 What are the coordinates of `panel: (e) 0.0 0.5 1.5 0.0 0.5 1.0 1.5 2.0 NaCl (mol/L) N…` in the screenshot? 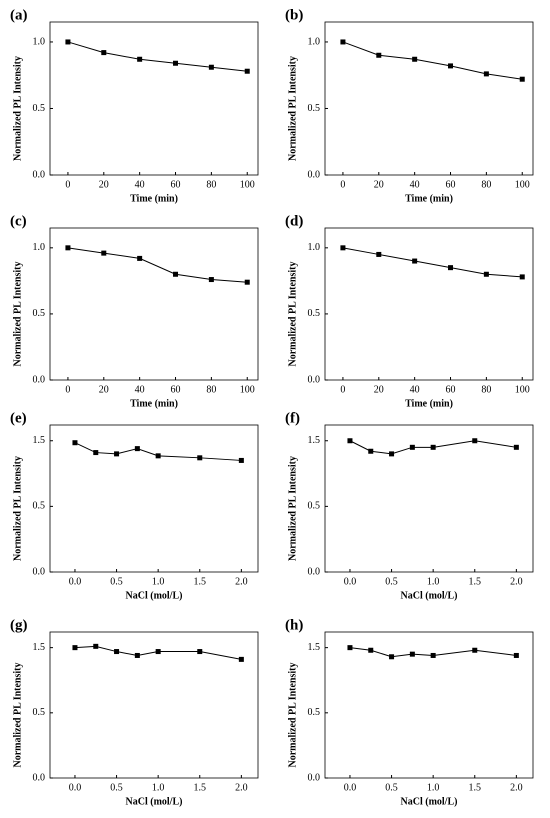 It's located at (134, 505).